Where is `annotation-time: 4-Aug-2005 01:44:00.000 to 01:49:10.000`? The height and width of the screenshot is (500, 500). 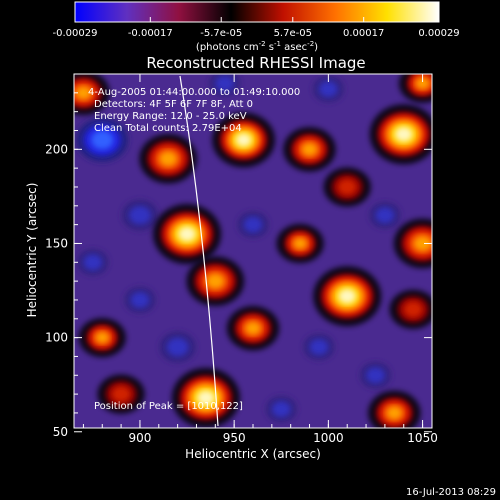 annotation-time: 4-Aug-2005 01:44:00.000 to 01:49:10.000 is located at coordinates (194, 92).